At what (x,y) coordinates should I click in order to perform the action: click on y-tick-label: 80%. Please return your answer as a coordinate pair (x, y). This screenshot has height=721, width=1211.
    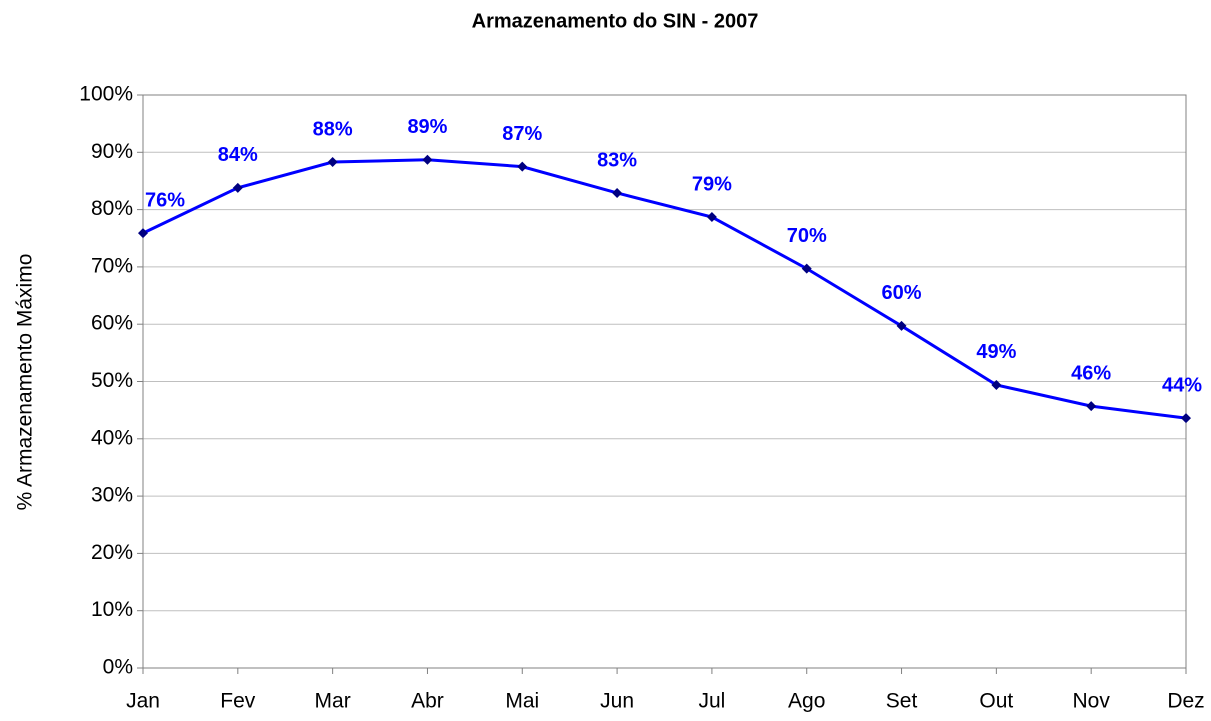
    Looking at the image, I should click on (112, 208).